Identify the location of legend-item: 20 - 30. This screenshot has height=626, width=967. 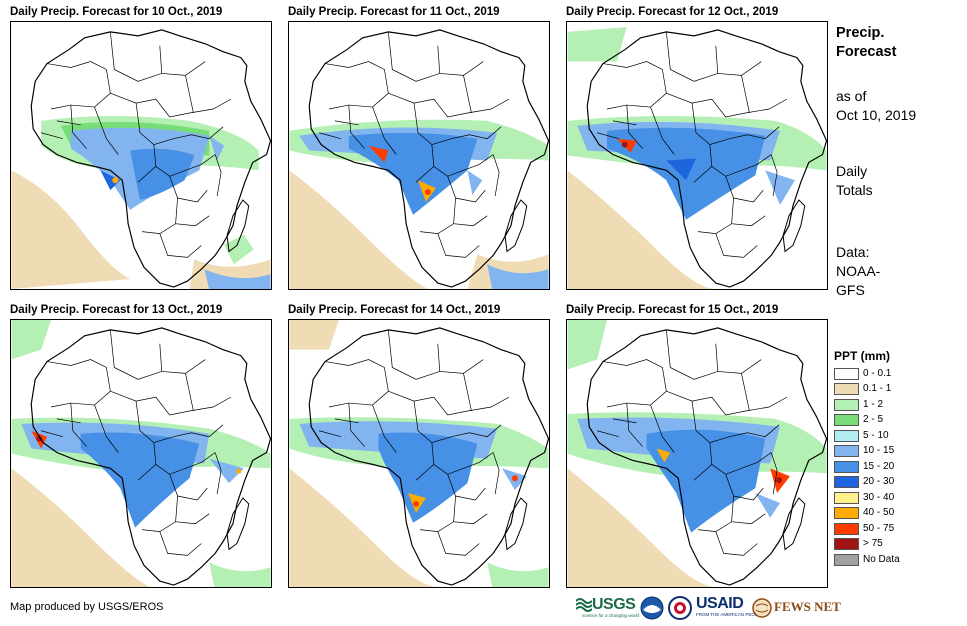
(894, 483).